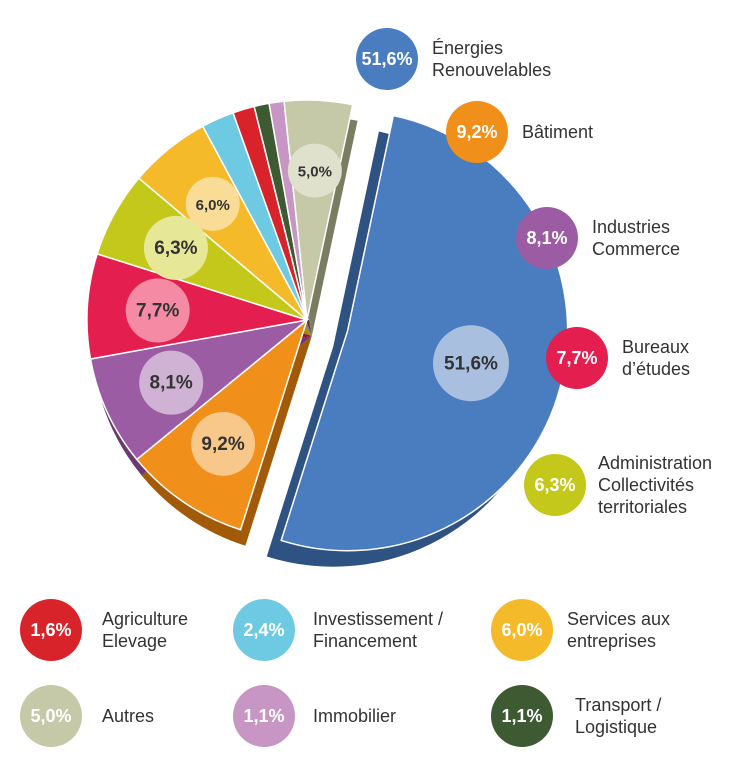  I want to click on legend-item-transport: 1,1% Transport / Logistique, so click(576, 716).